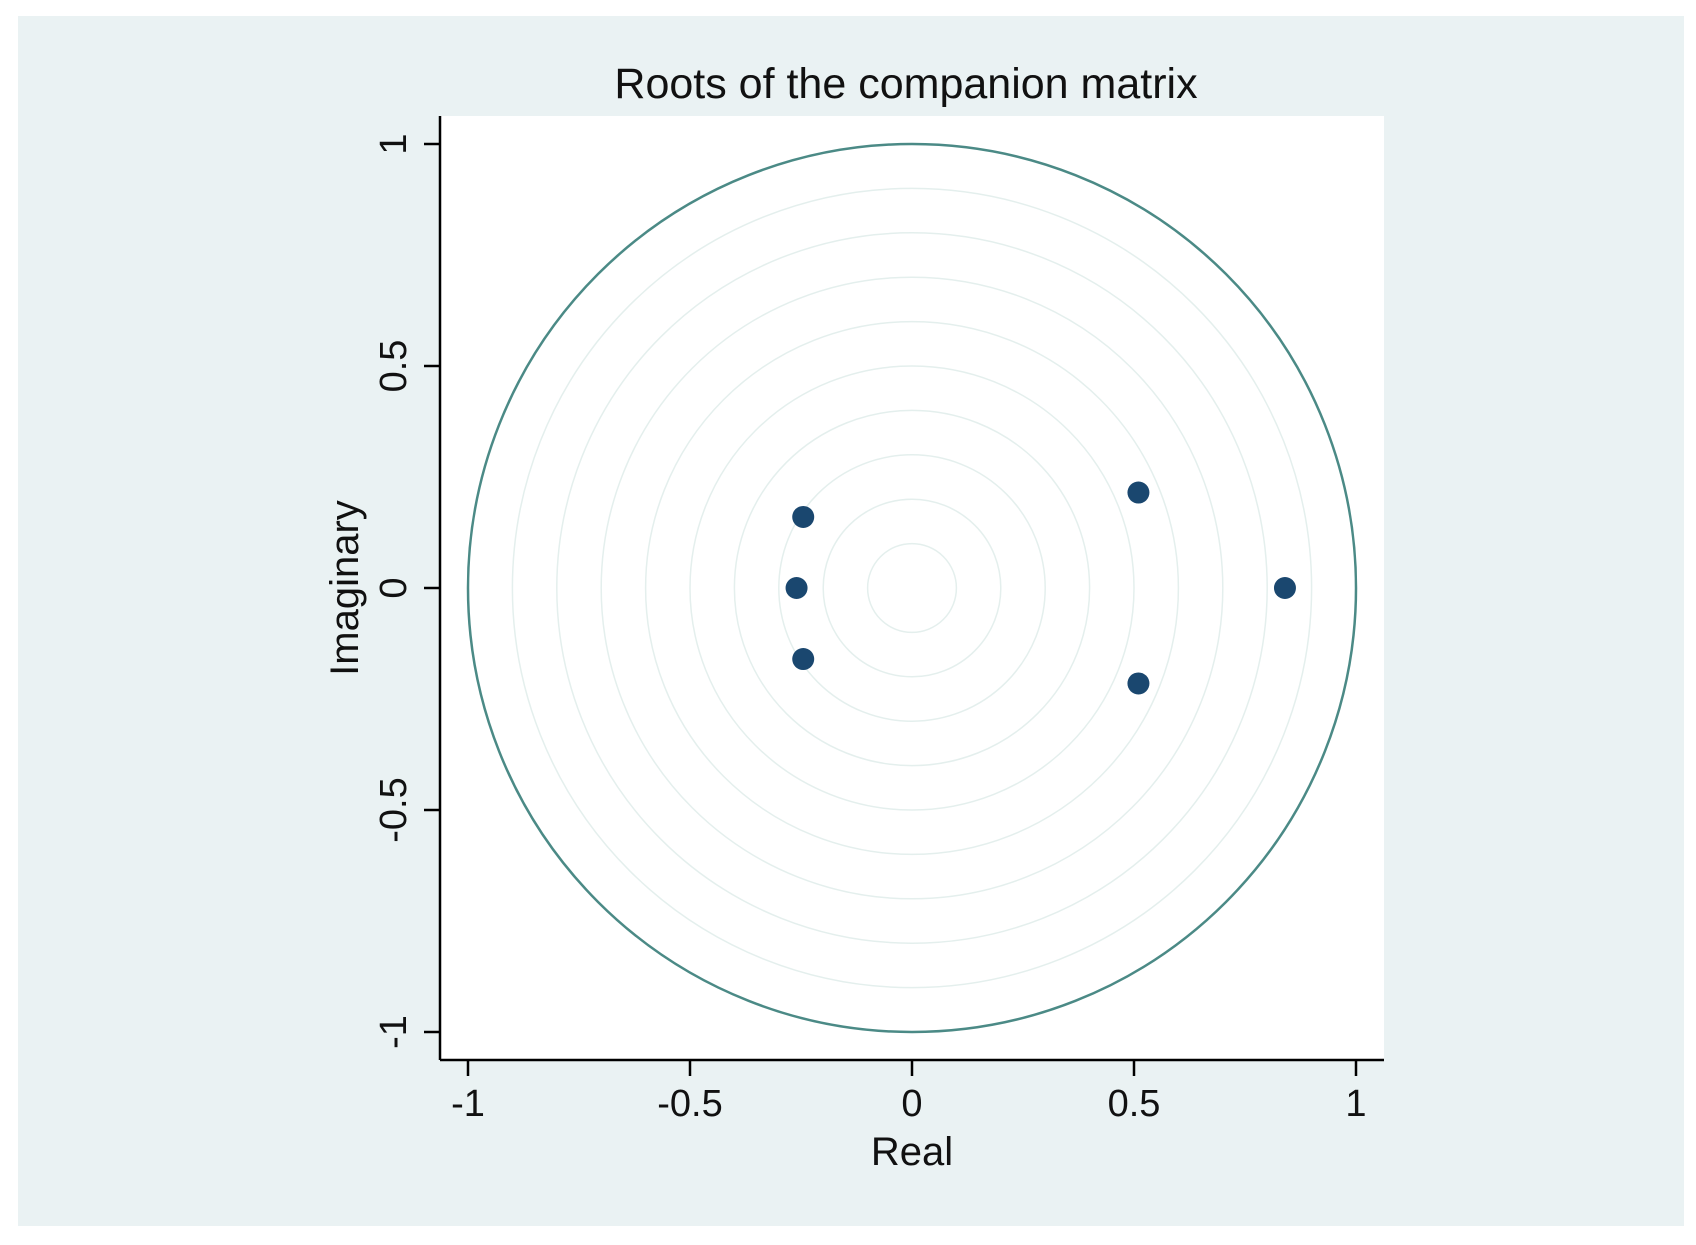  I want to click on data-points, so click(1040, 588).